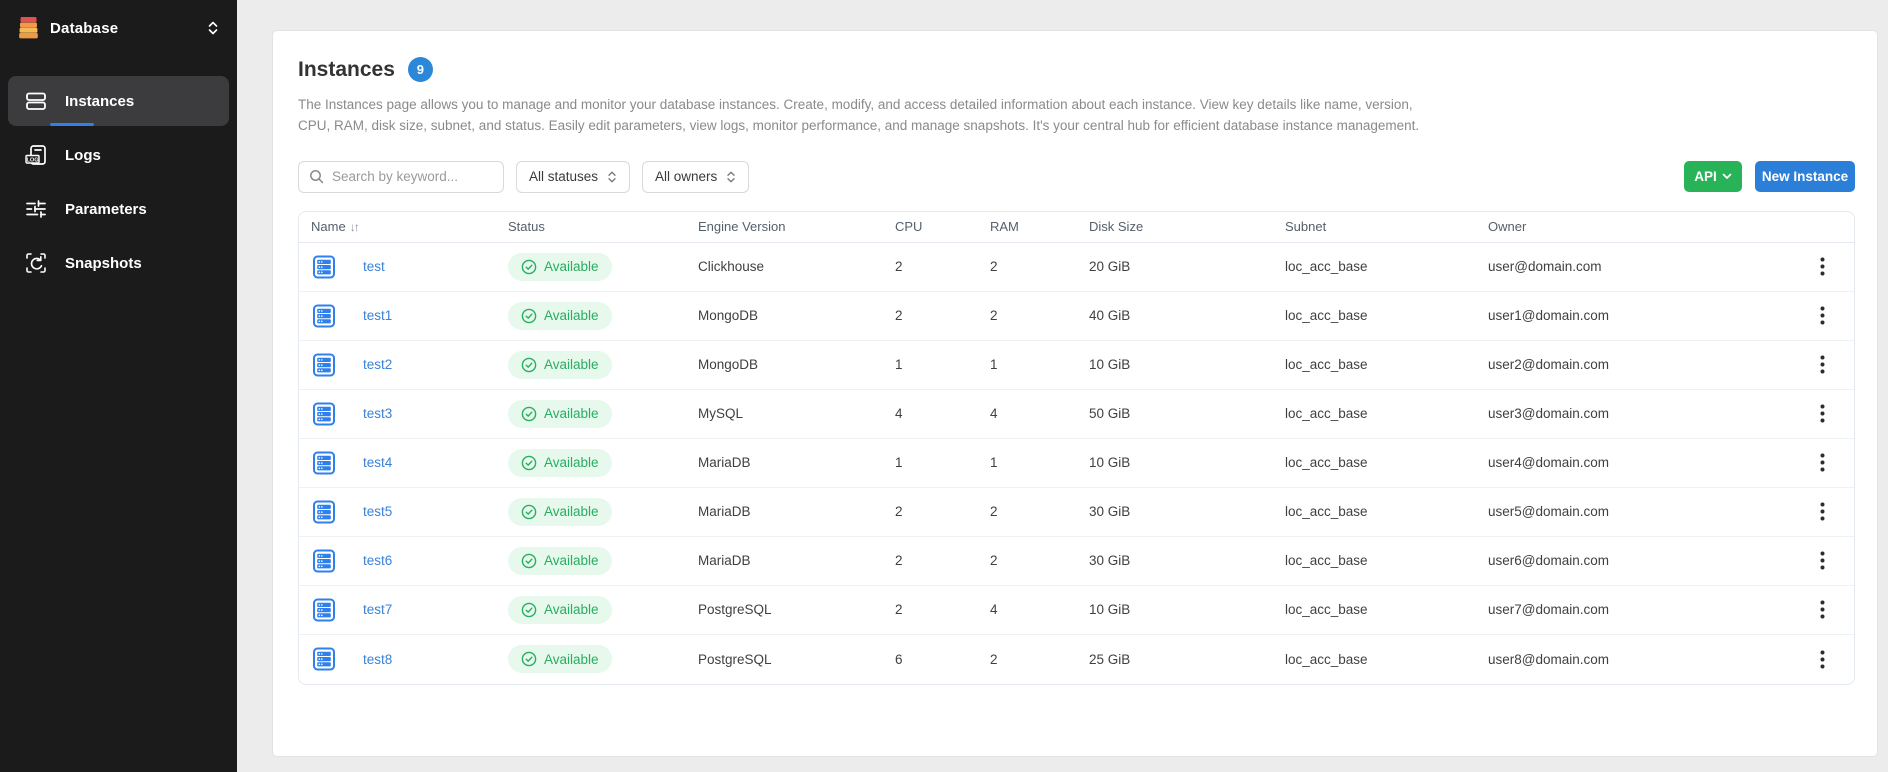 The image size is (1888, 772). What do you see at coordinates (420, 69) in the screenshot?
I see `instance-count-badge: 9` at bounding box center [420, 69].